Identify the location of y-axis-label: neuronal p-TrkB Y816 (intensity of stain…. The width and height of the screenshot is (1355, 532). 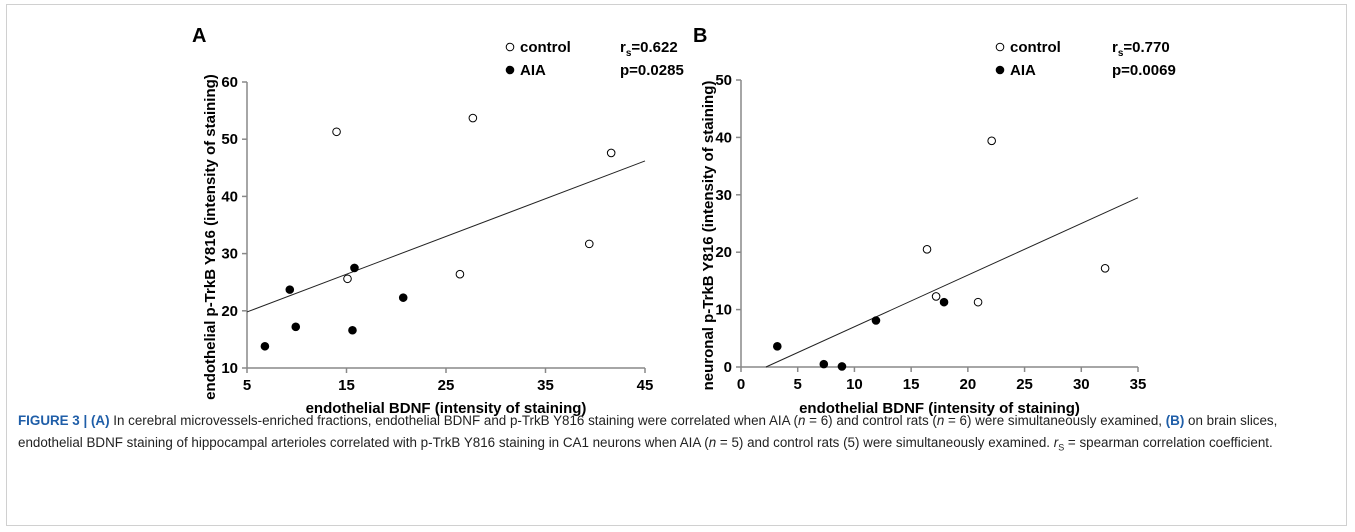
(708, 236).